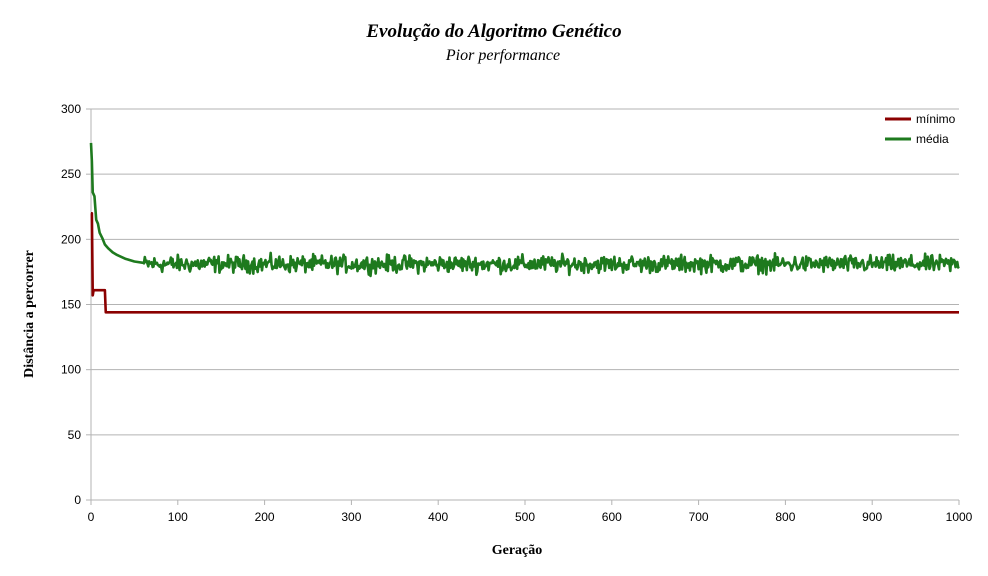  Describe the element at coordinates (71, 109) in the screenshot. I see `ytick-label-300: 300` at that location.